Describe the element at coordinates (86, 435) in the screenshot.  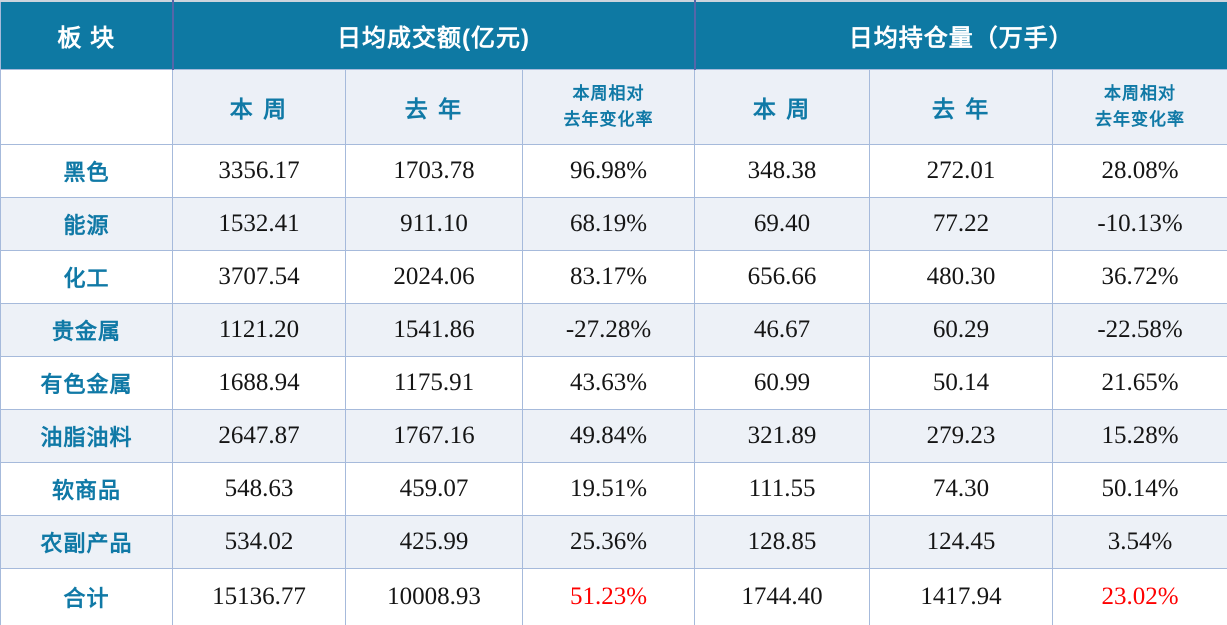
I see `sector-cell: 油脂油料` at that location.